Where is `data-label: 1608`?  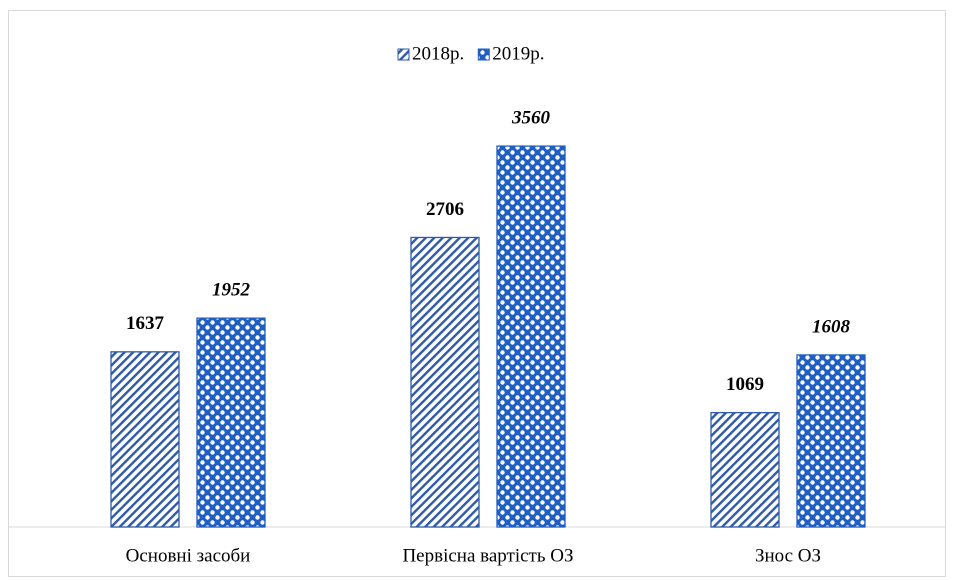 data-label: 1608 is located at coordinates (831, 326).